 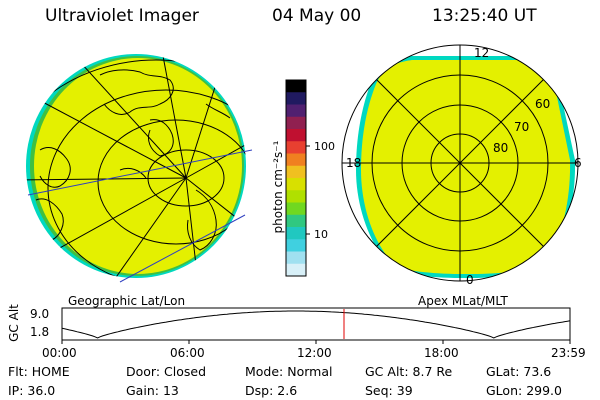 I want to click on info-door: Door: Closed, so click(x=166, y=371).